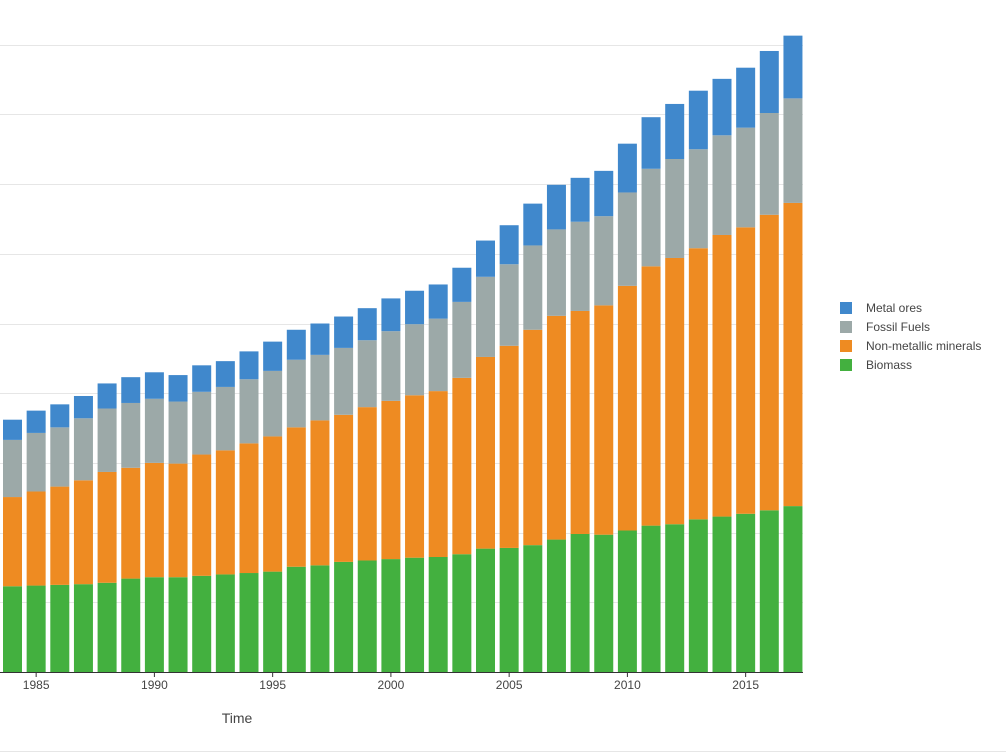 The width and height of the screenshot is (1006, 754). What do you see at coordinates (889, 364) in the screenshot?
I see `legend-label: Biomass` at bounding box center [889, 364].